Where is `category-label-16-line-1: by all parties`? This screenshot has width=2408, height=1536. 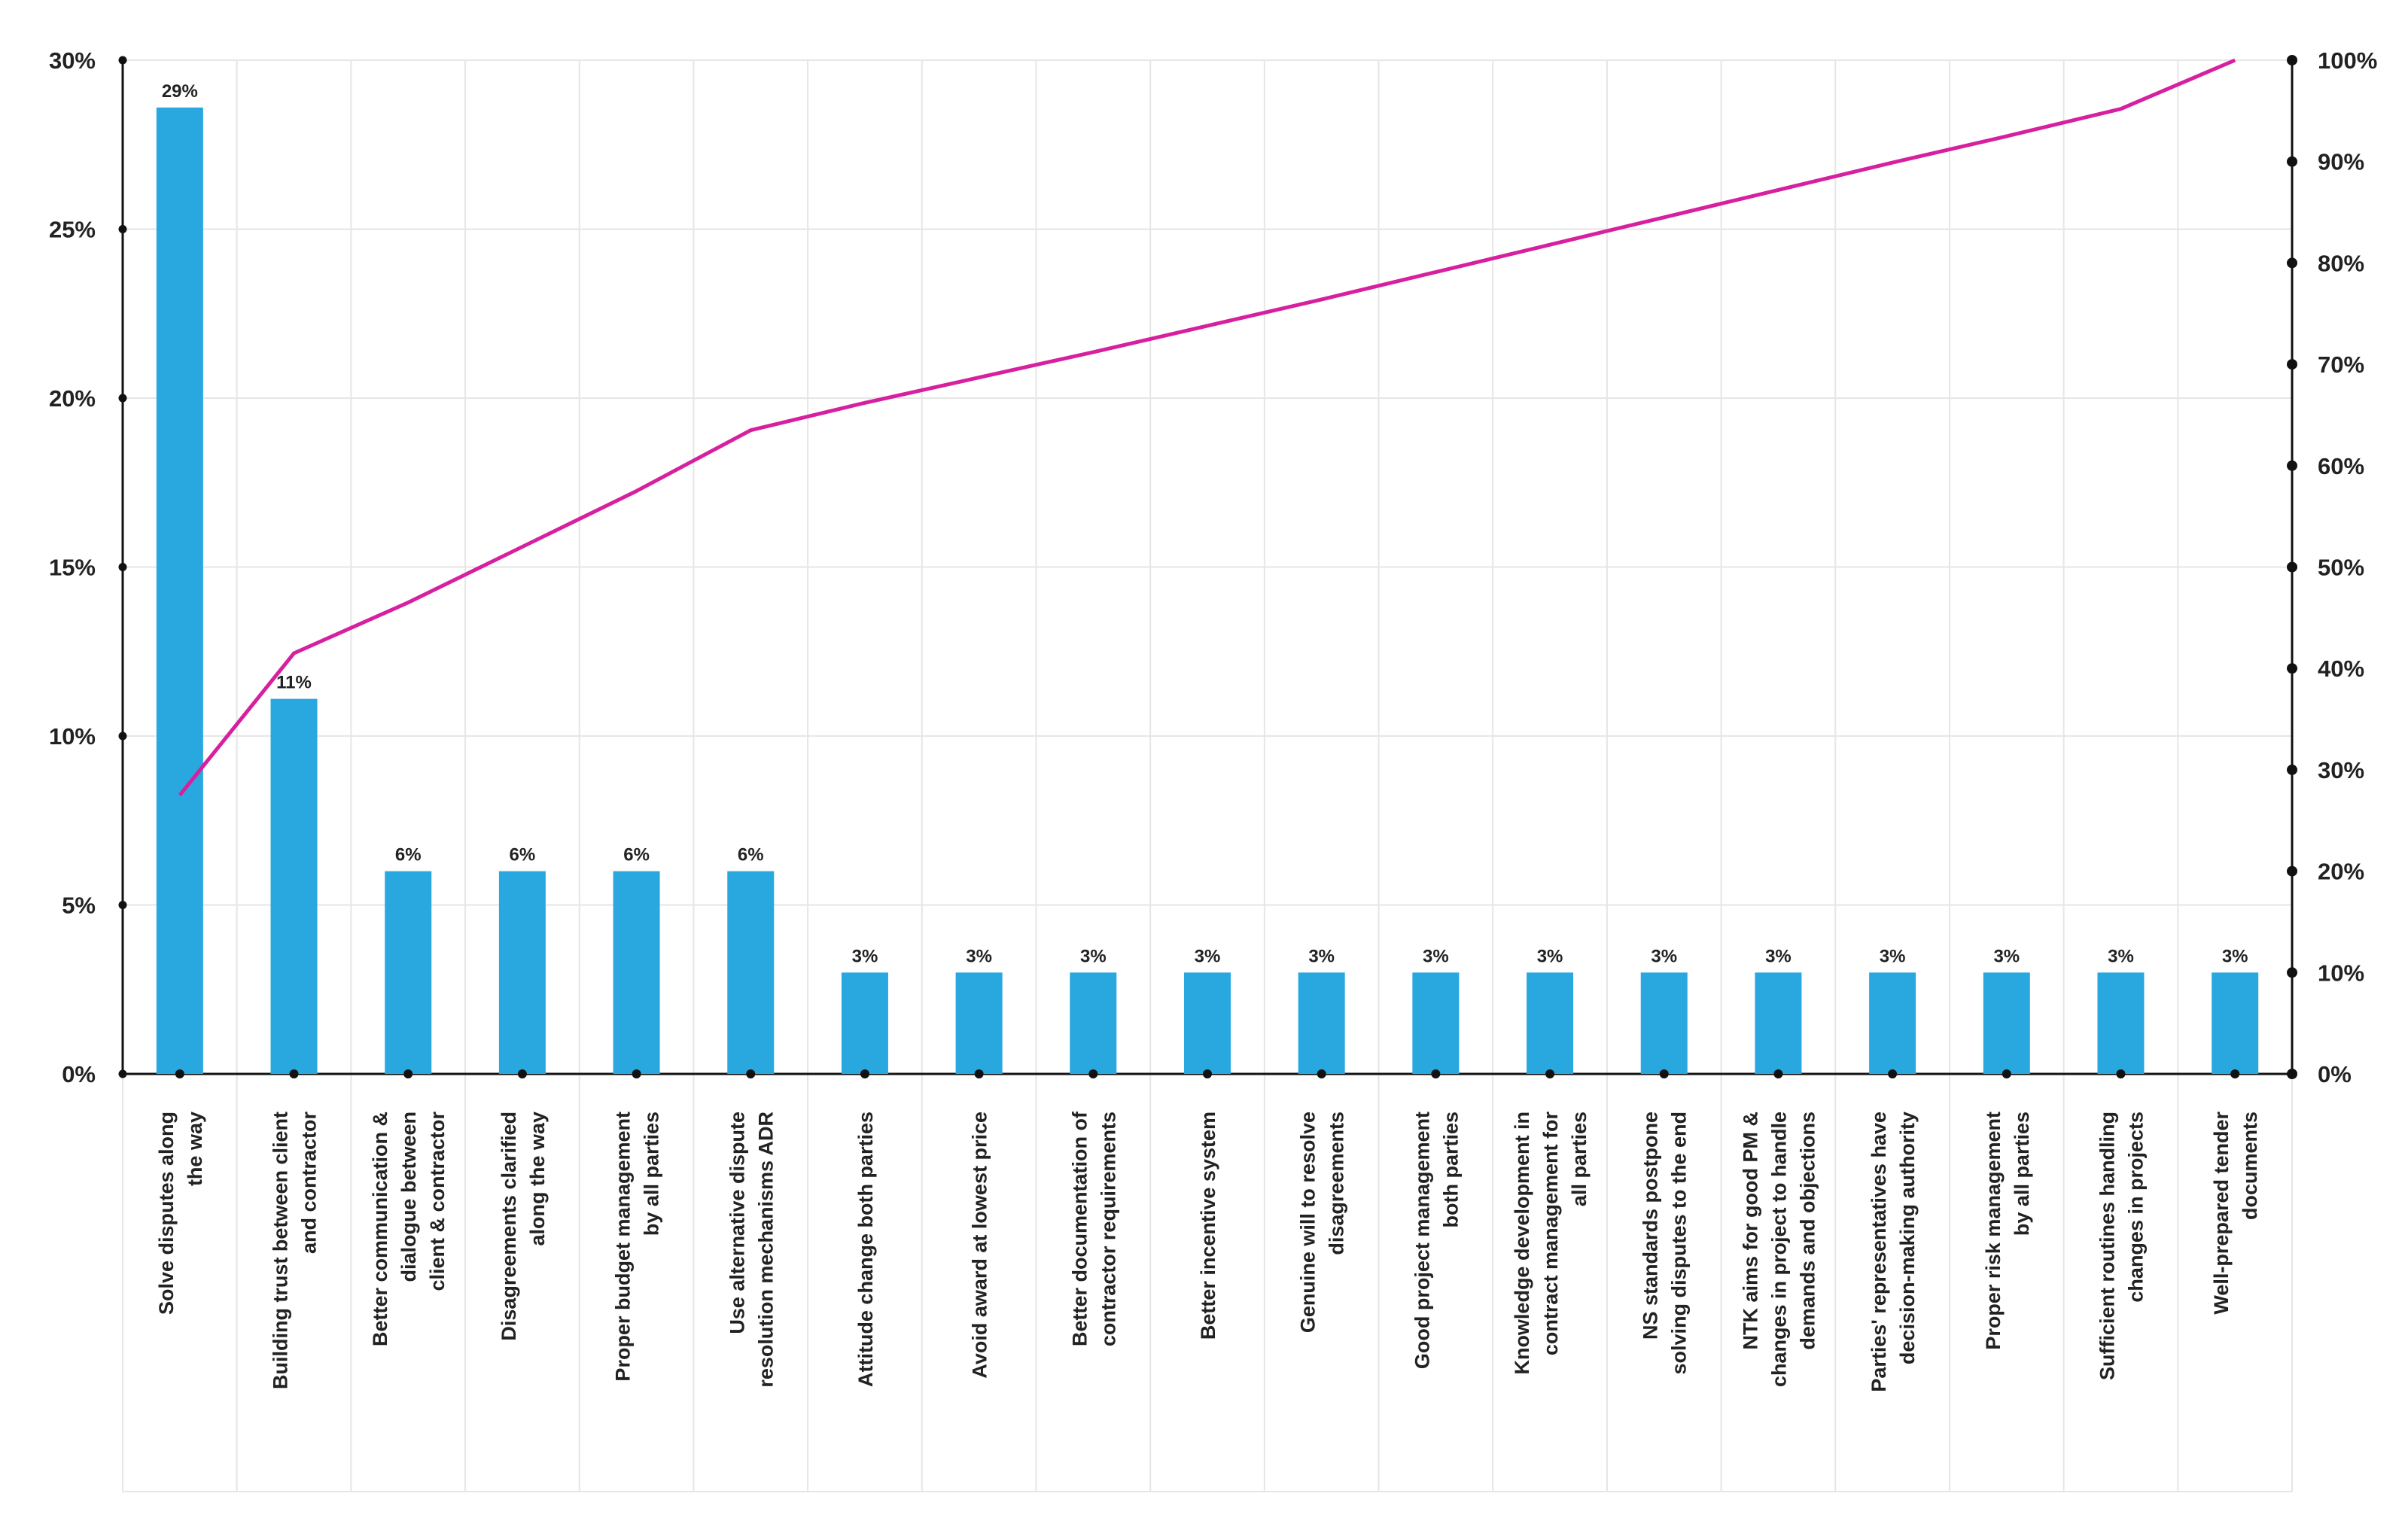 category-label-16-line-1: by all parties is located at coordinates (2022, 1174).